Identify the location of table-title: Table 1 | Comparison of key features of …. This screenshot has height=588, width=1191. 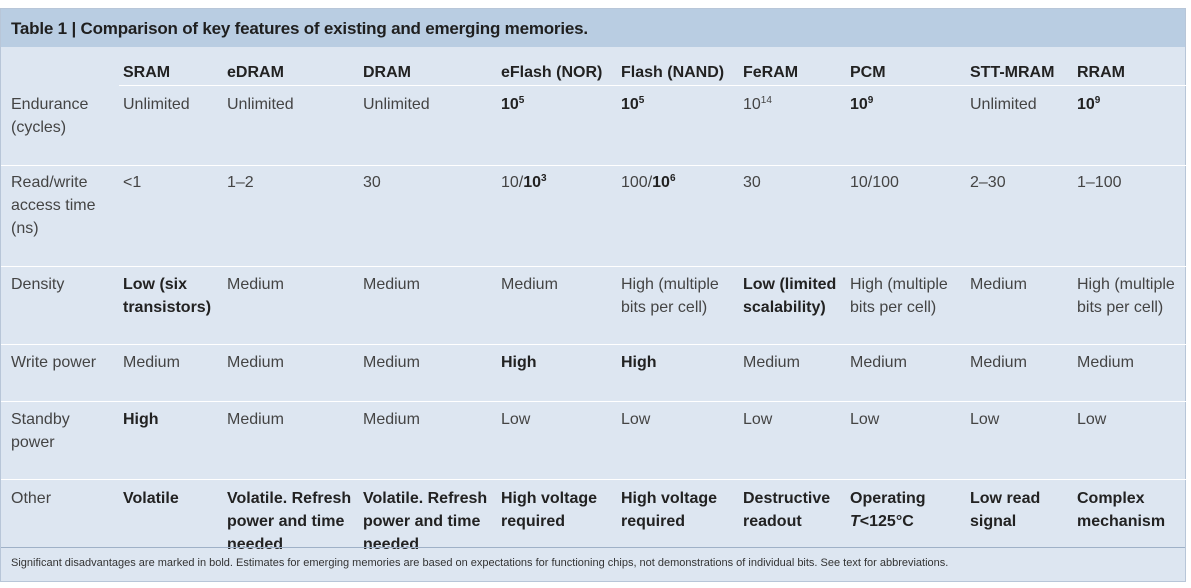
(593, 28).